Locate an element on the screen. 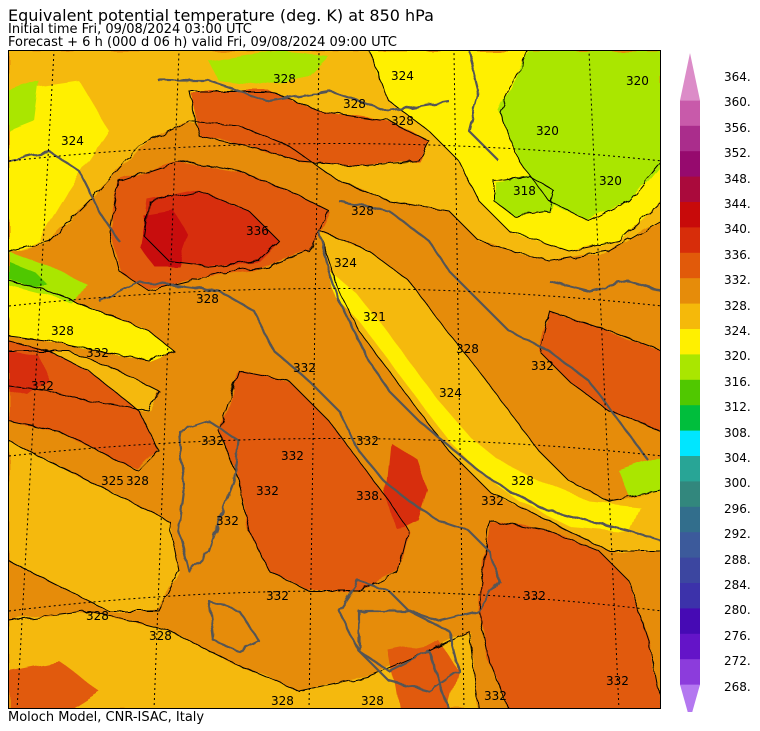 This screenshot has height=731, width=760. field-324-south is located at coordinates (244, 659).